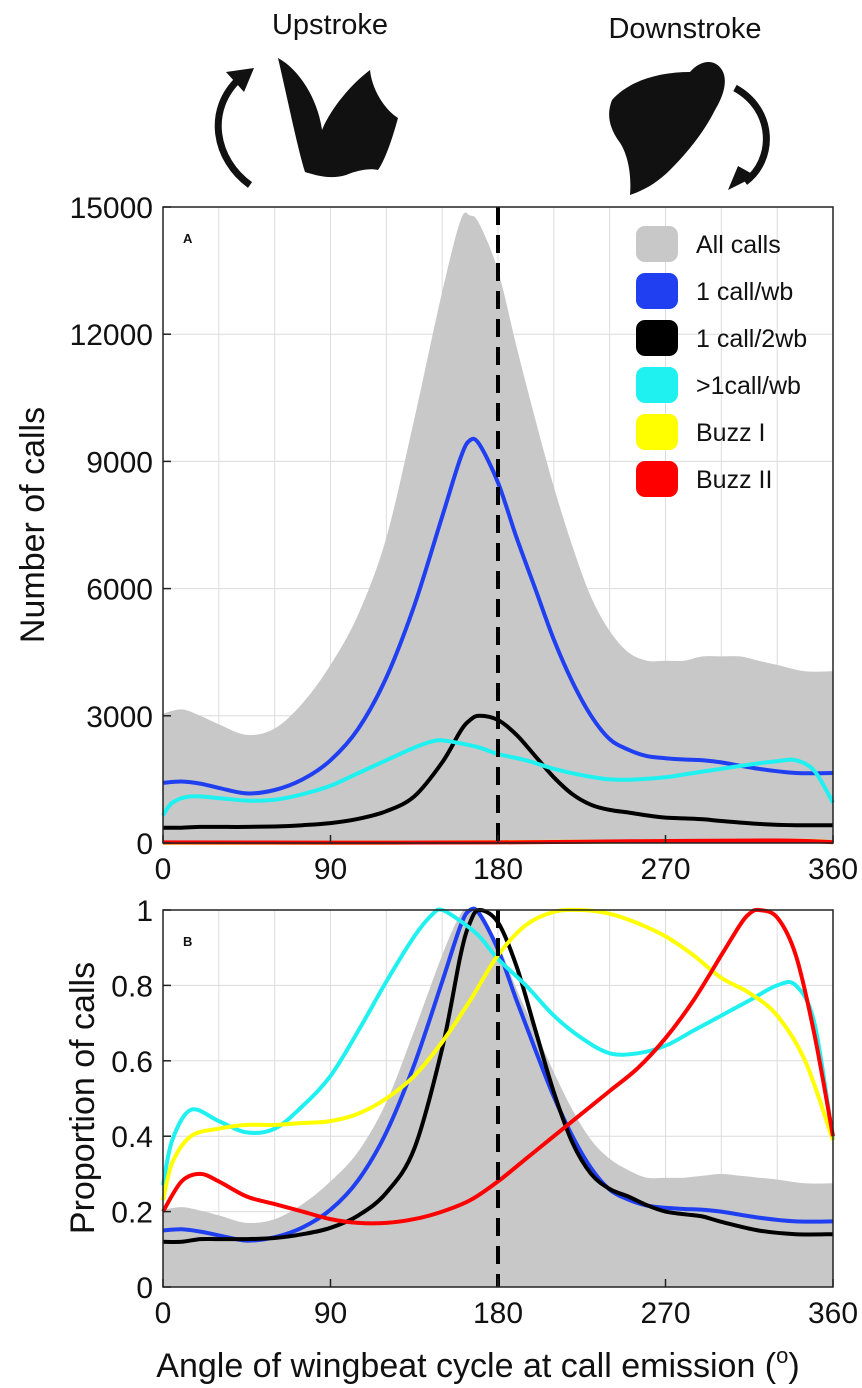 The width and height of the screenshot is (862, 1388). I want to click on panel-a-y-tick-label: 6000, so click(119, 590).